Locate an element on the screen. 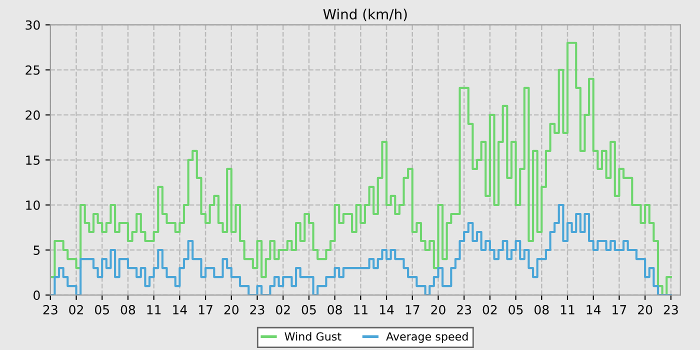 This screenshot has width=700, height=350. chart-title: Wind (km/h) is located at coordinates (365, 15).